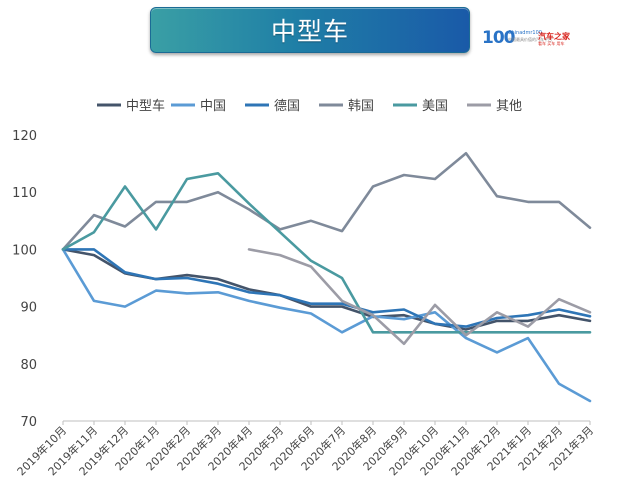  Describe the element at coordinates (213, 106) in the screenshot. I see `legend-label: 中国` at that location.